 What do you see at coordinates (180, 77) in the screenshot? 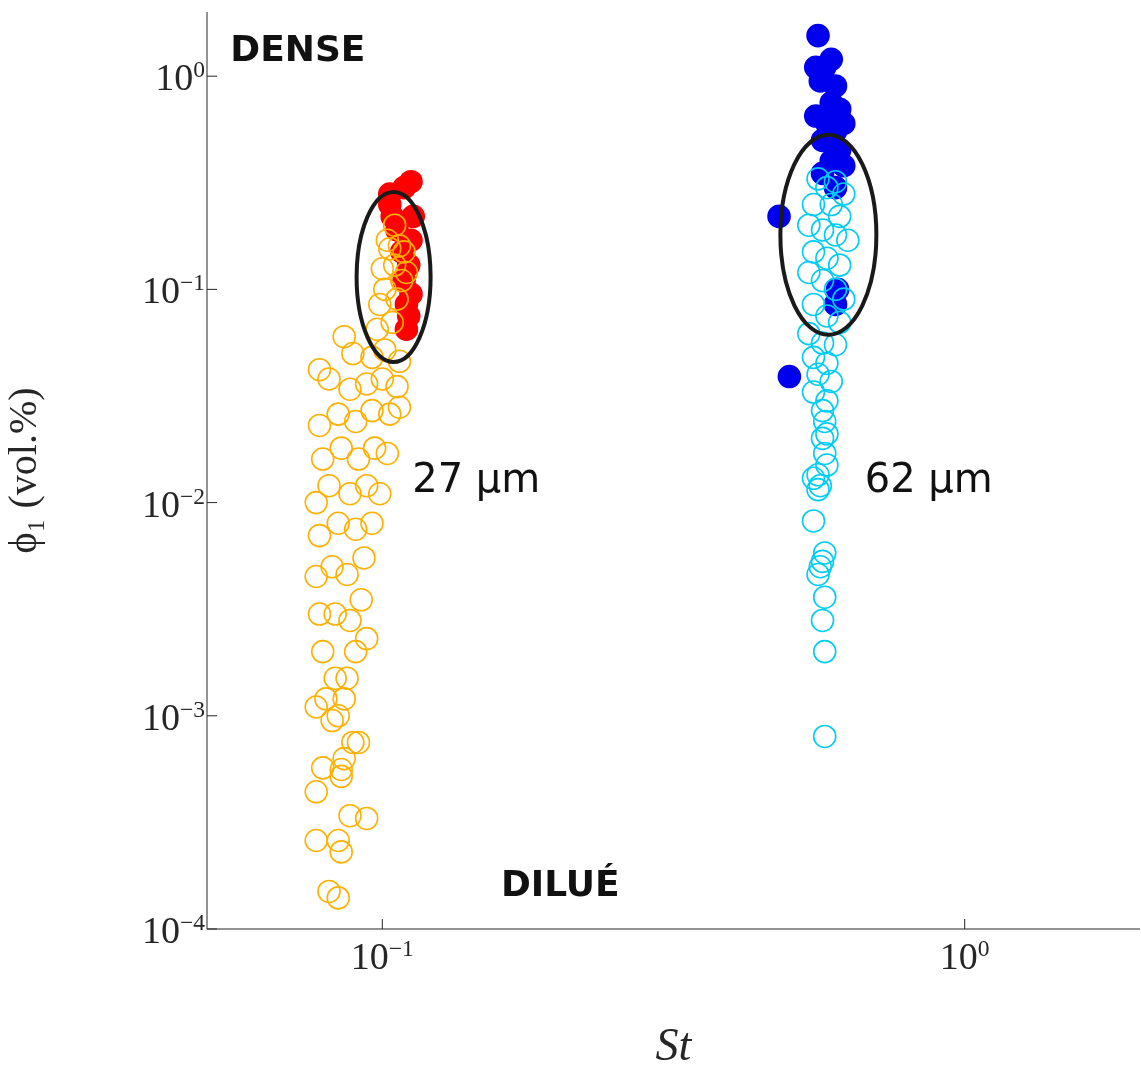
I see `y-tick-label: 10$^{0}$` at bounding box center [180, 77].